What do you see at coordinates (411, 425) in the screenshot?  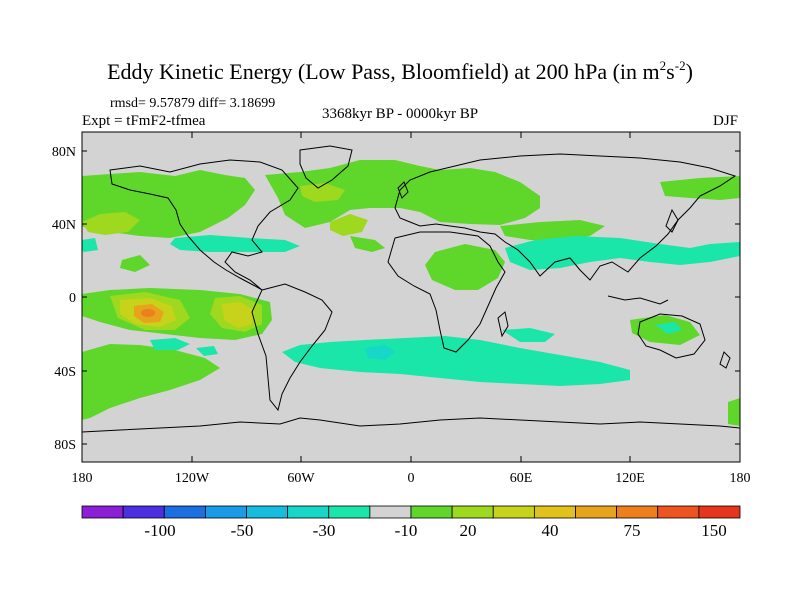 I see `coast-antarctica` at bounding box center [411, 425].